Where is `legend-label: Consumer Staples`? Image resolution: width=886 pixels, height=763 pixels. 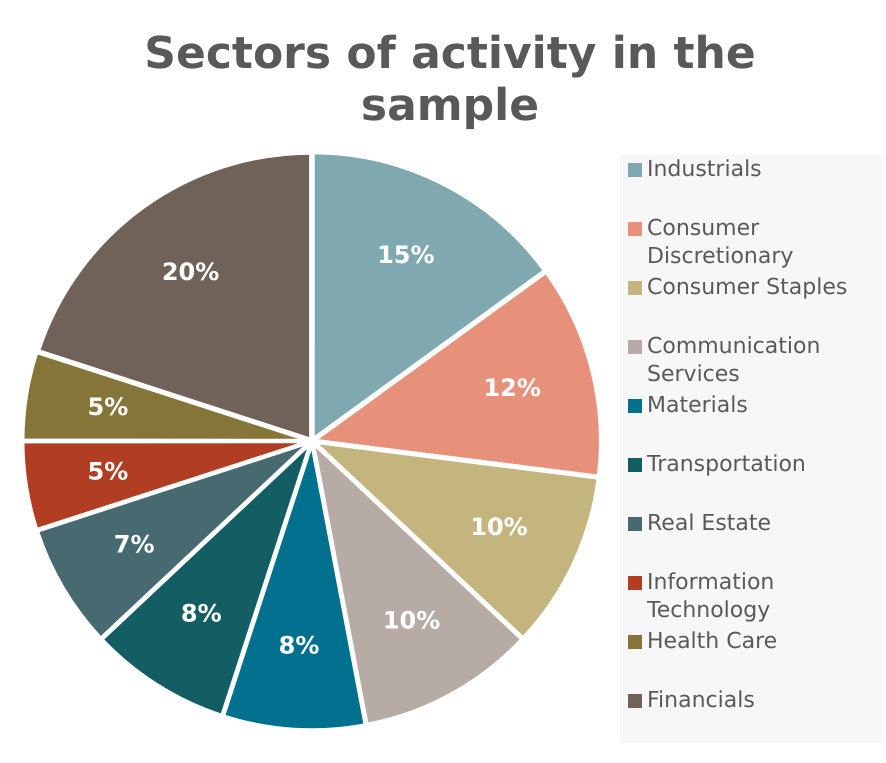
legend-label: Consumer Staples is located at coordinates (747, 288).